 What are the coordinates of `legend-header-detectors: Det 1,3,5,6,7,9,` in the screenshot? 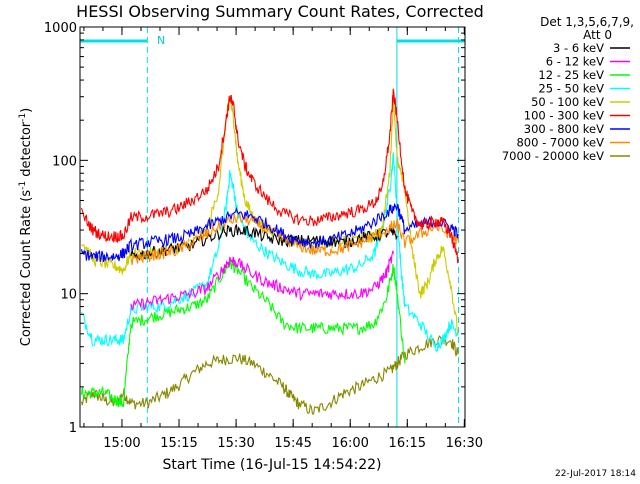 It's located at (587, 22).